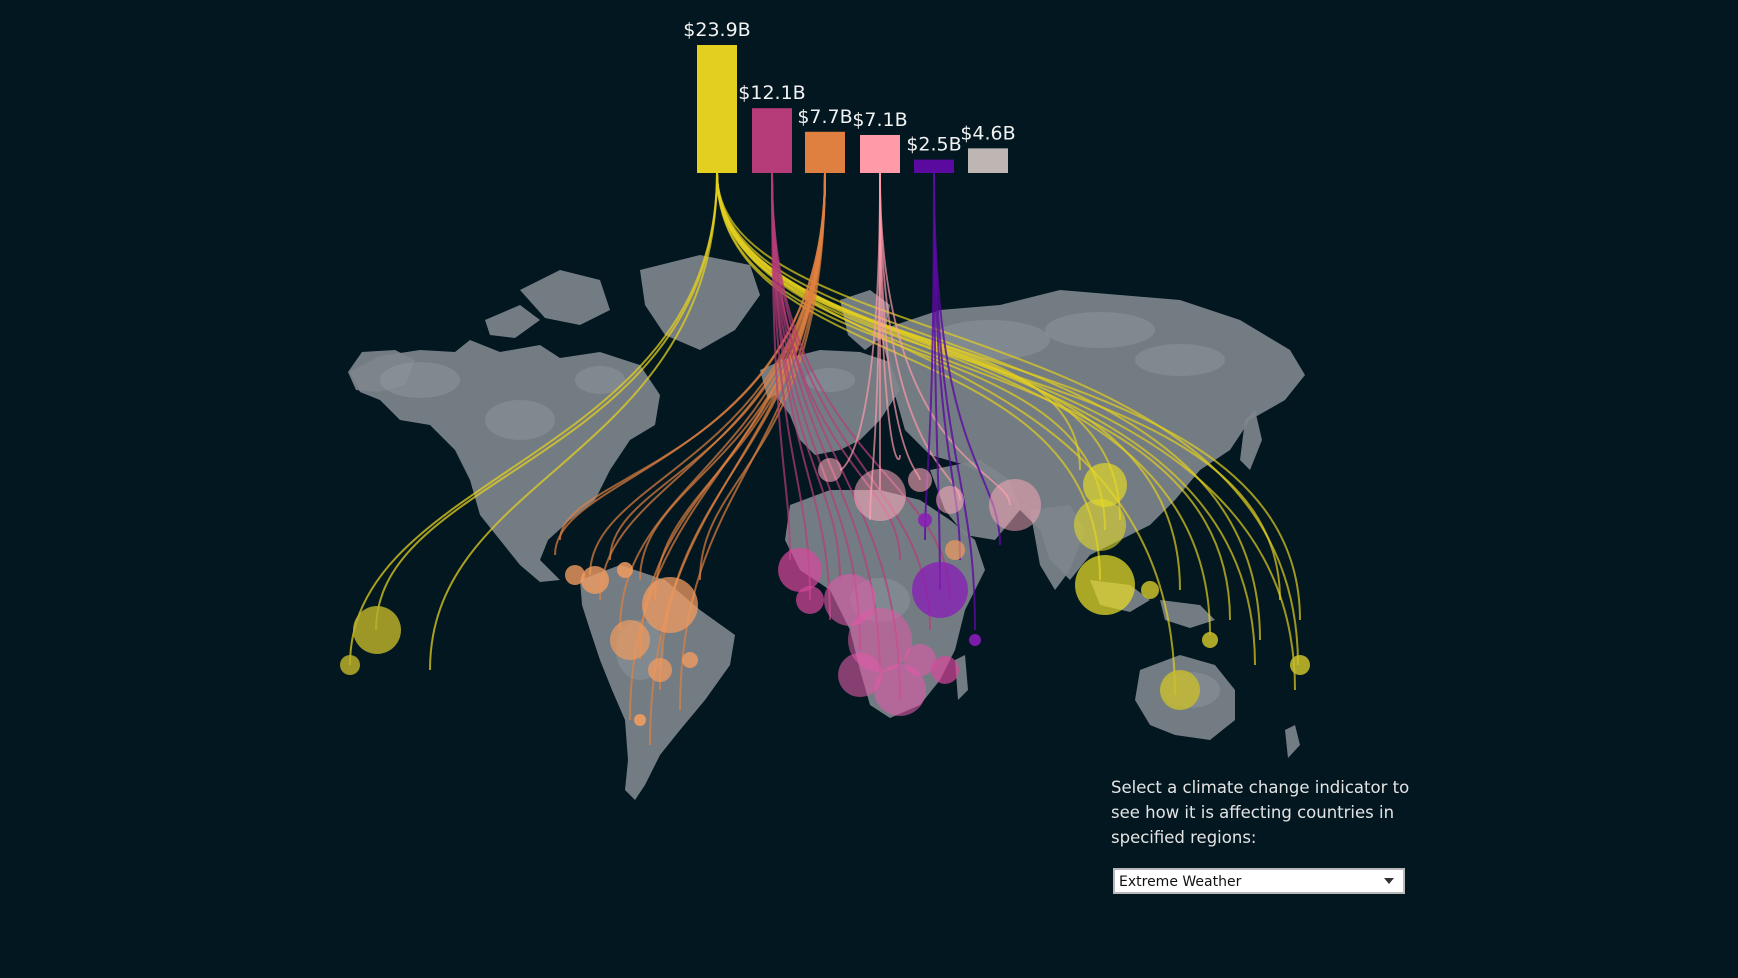  I want to click on bar-value-label-1: $12.1B, so click(771, 93).